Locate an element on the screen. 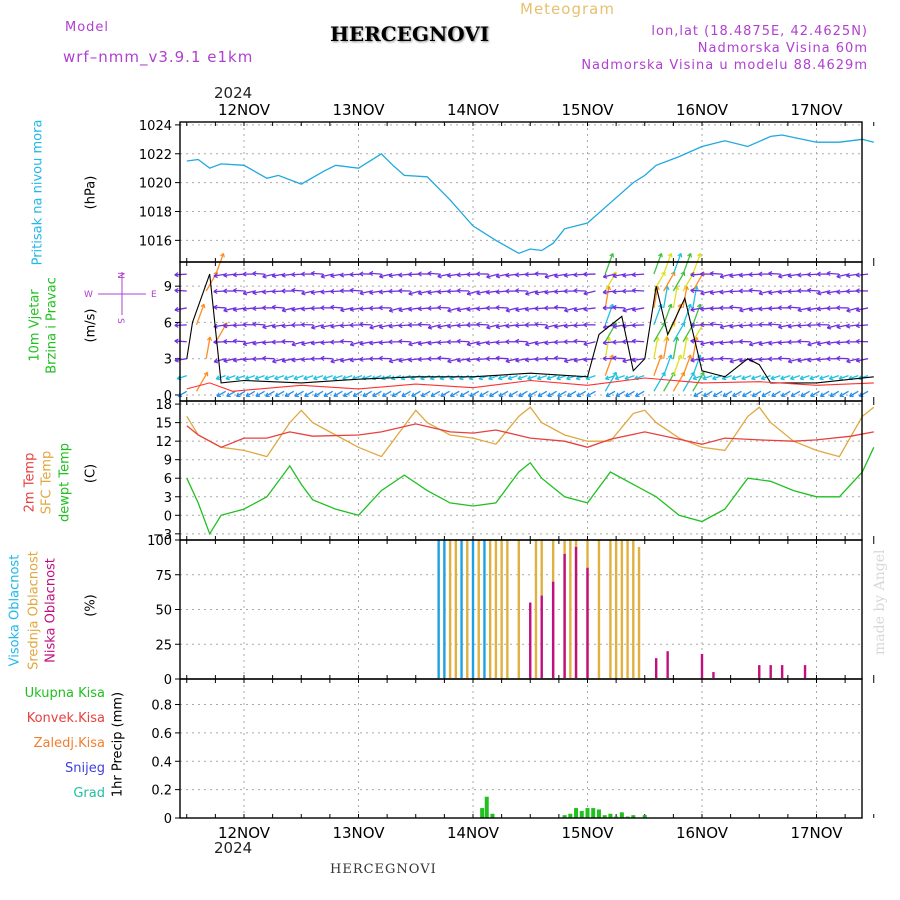 Image resolution: width=900 pixels, height=900 pixels. ytick-label-temp: 3 is located at coordinates (168, 498).